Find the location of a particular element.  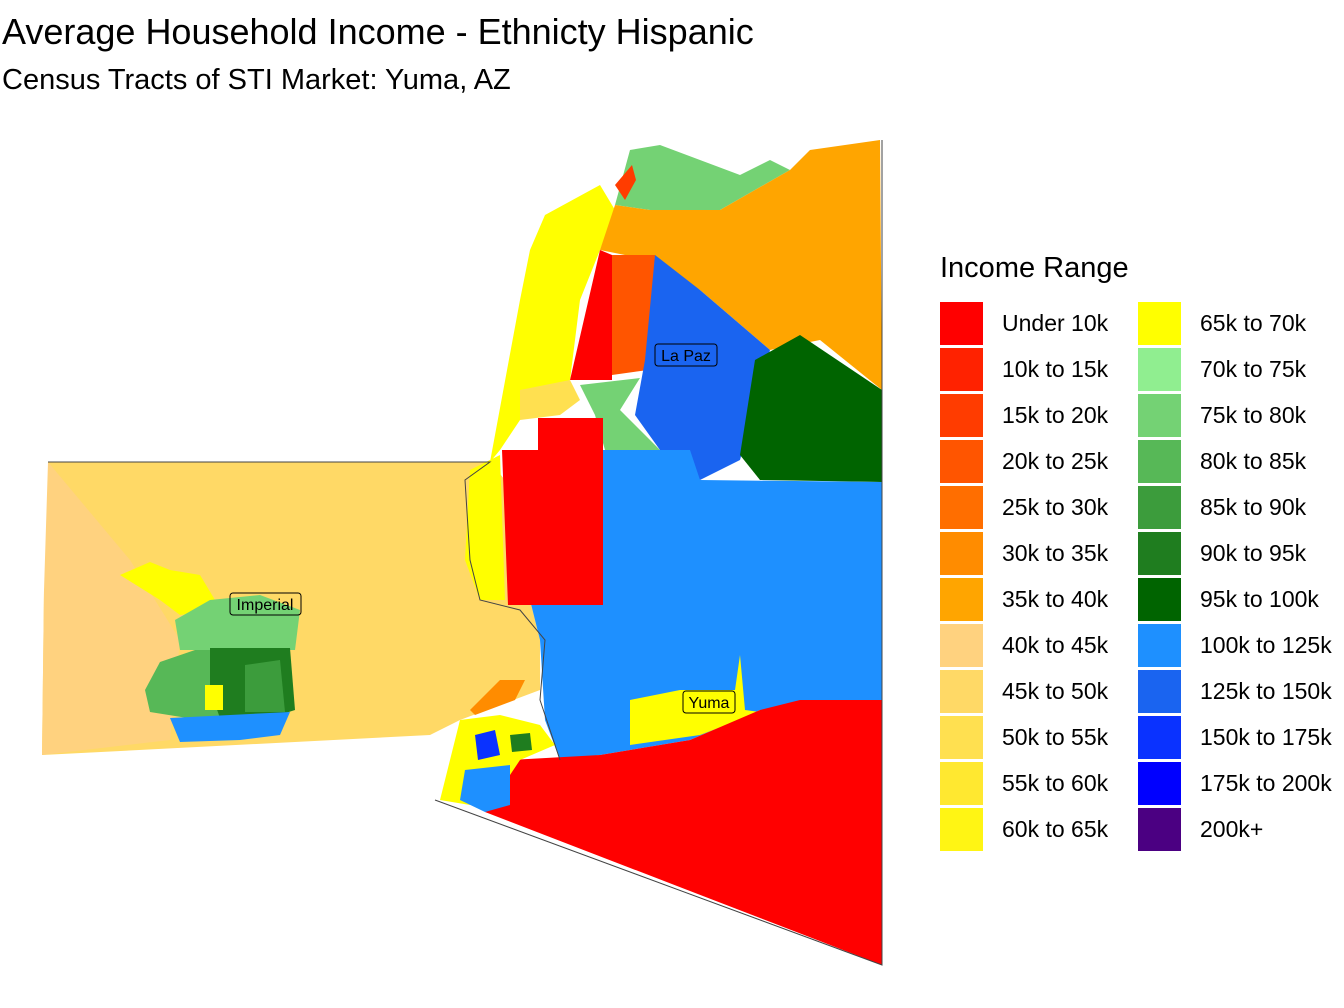

svg-text: Yuma is located at coordinates (709, 703).